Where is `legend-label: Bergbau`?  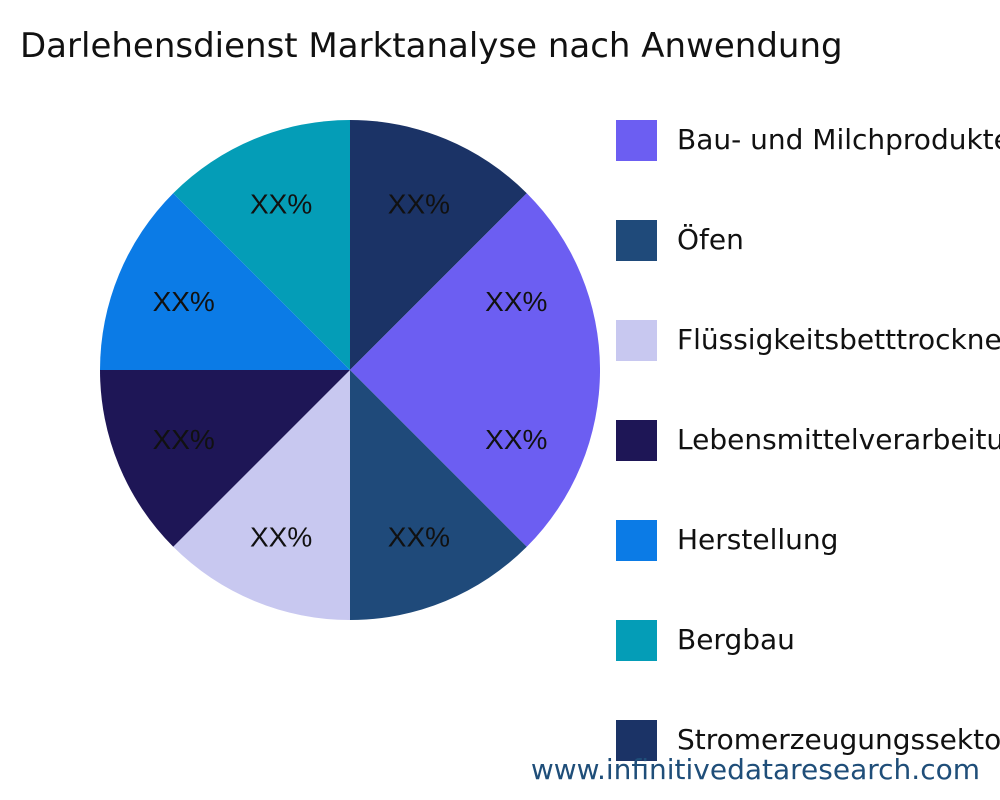
legend-label: Bergbau is located at coordinates (736, 639).